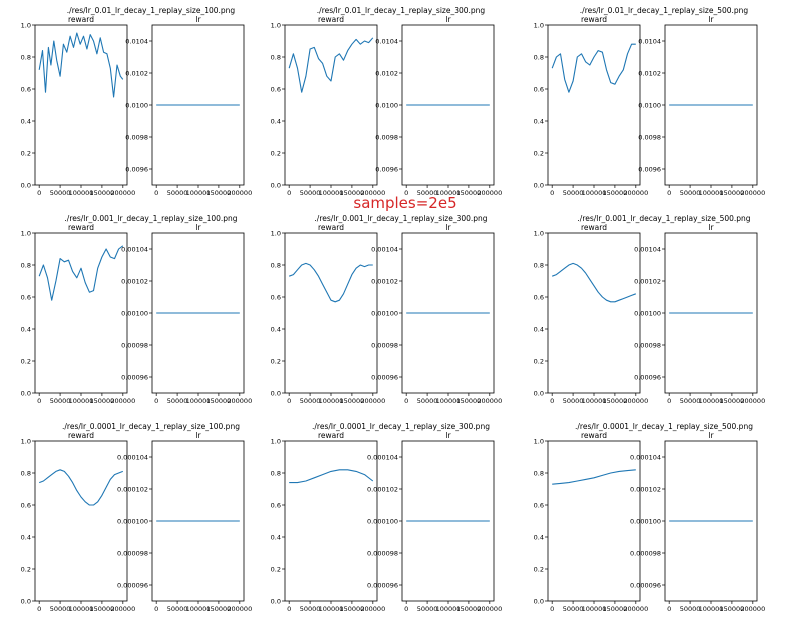 This screenshot has height=621, width=805. I want to click on lr-ytick-label: 0.00102, so click(647, 281).